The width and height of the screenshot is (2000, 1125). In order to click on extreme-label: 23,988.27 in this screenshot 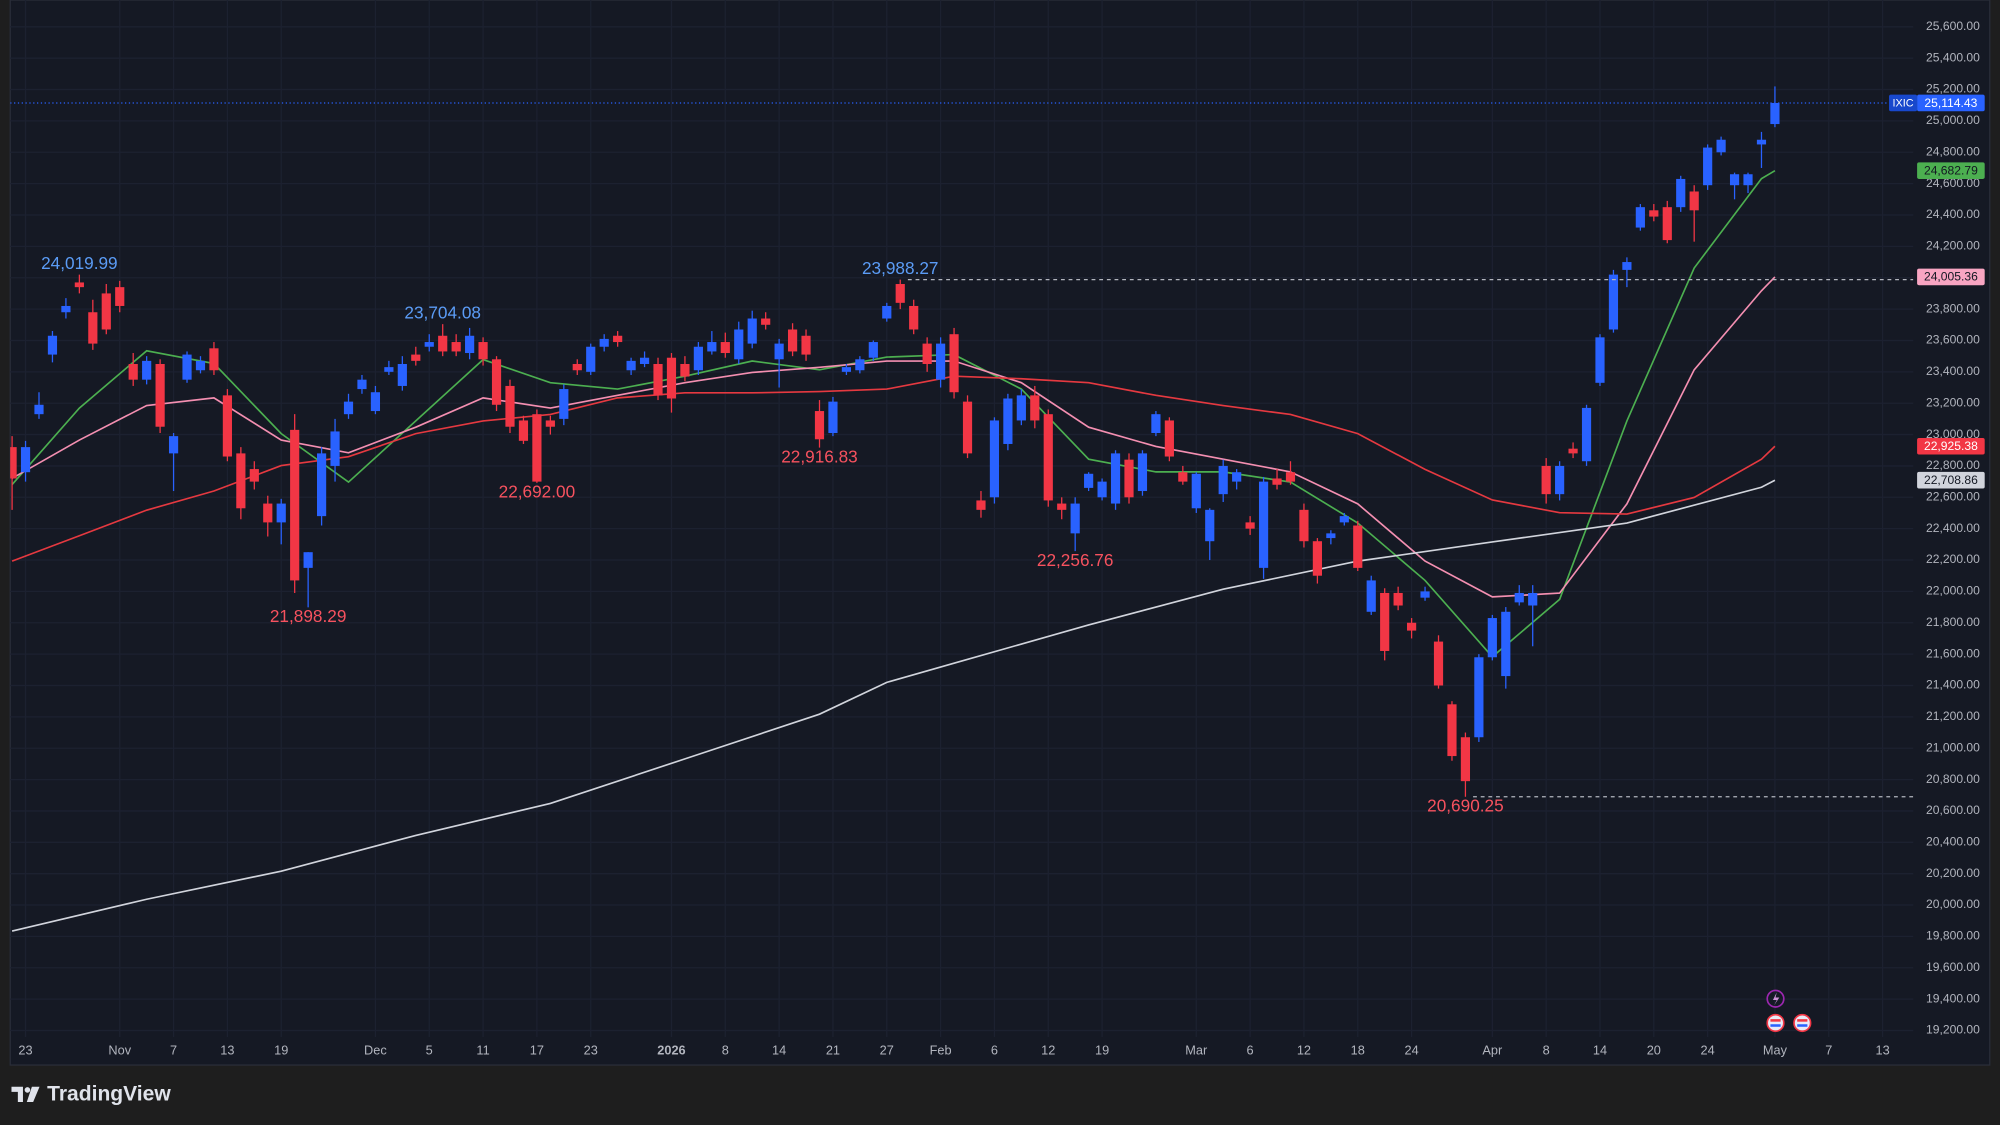, I will do `click(900, 268)`.